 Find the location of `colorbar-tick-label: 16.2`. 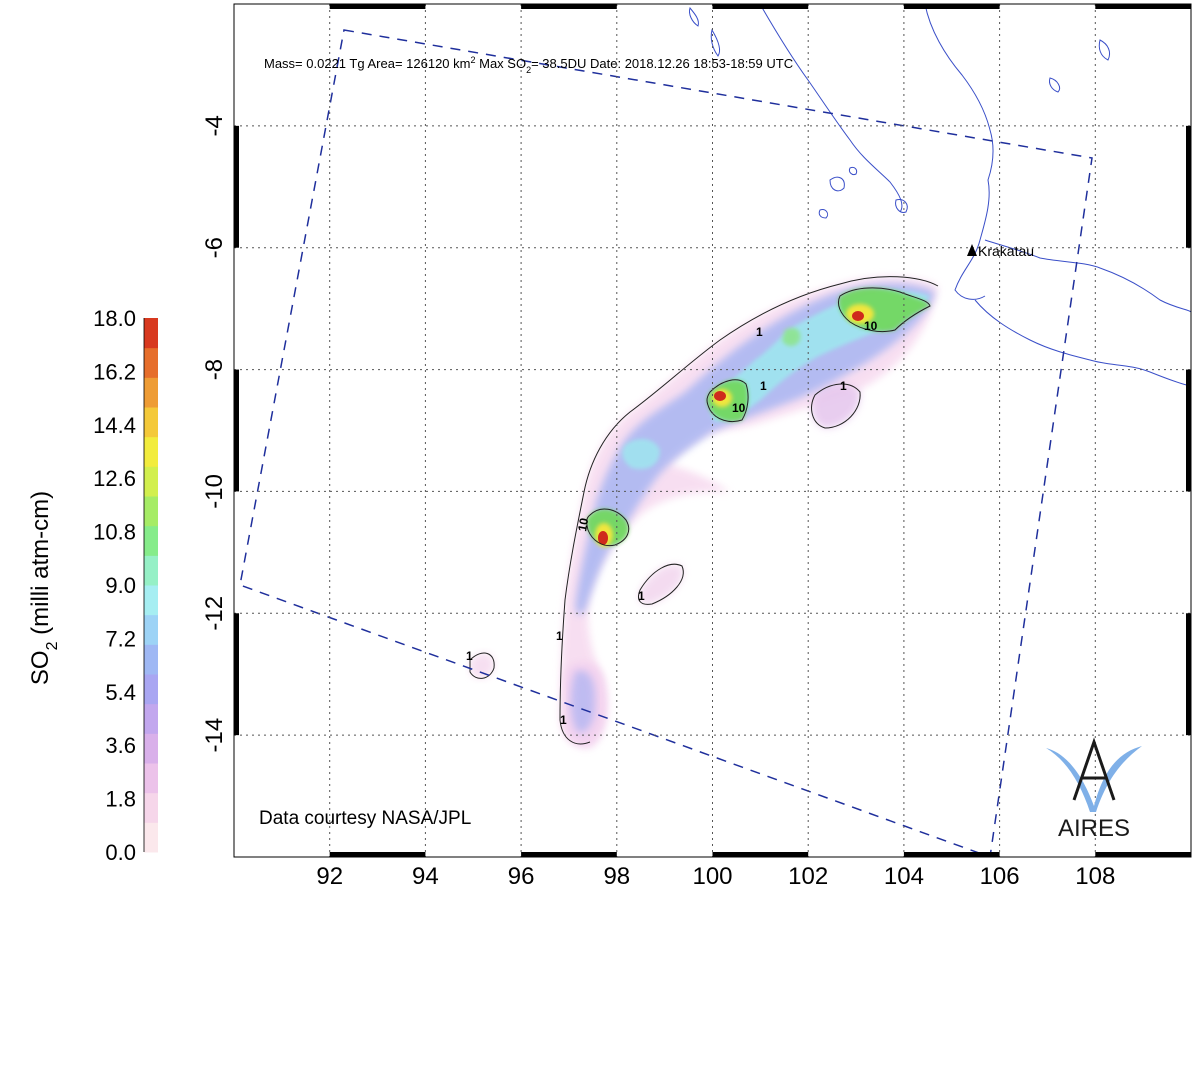

colorbar-tick-label: 16.2 is located at coordinates (114, 371).